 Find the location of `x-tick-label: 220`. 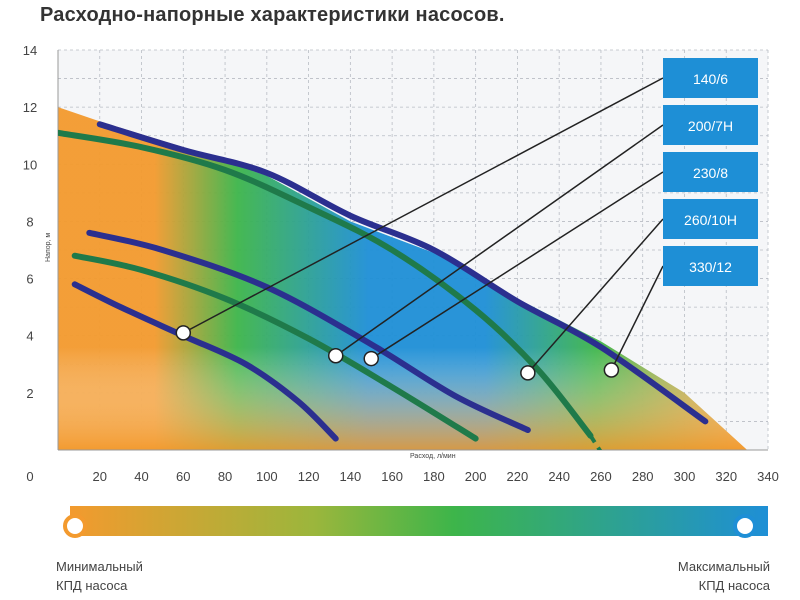

x-tick-label: 220 is located at coordinates (518, 476).